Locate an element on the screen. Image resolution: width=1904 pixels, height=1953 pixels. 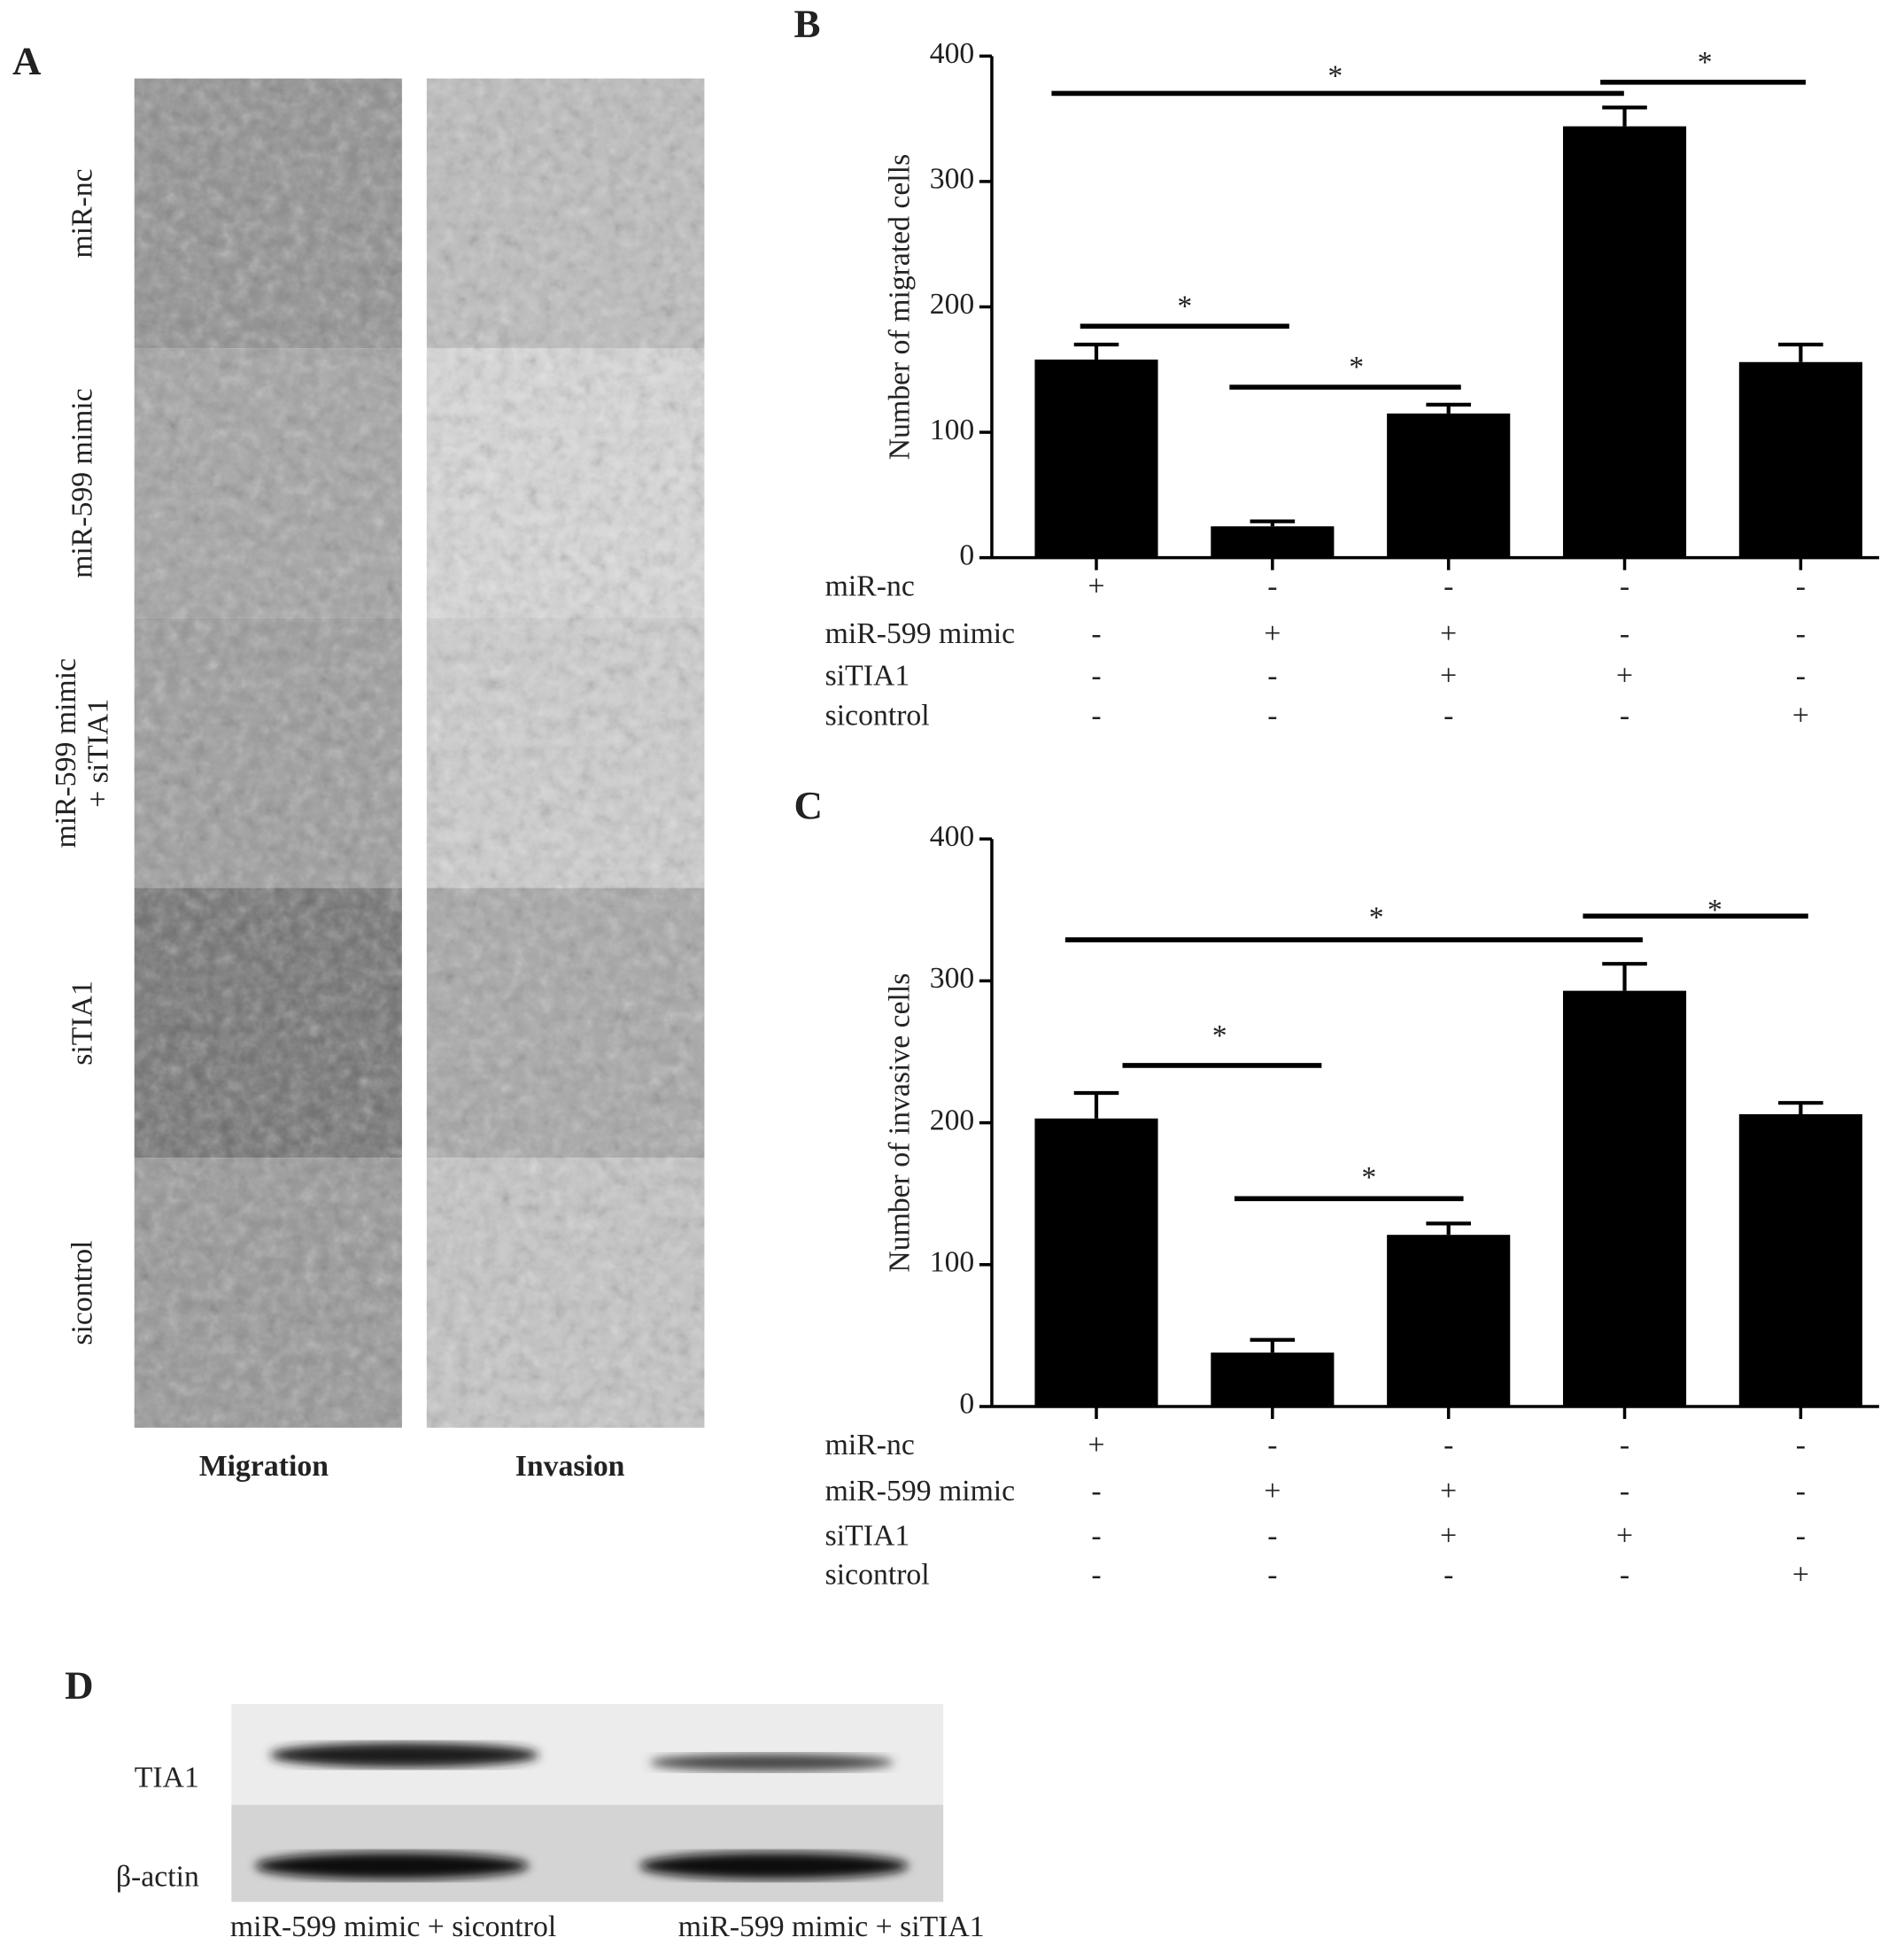
y-axis-label: Number of invasive cells is located at coordinates (900, 1123).